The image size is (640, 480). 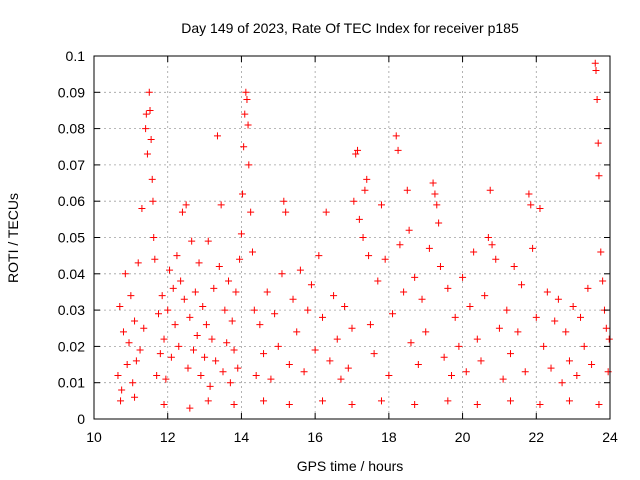 I want to click on x-tick-label: 14, so click(x=242, y=437).